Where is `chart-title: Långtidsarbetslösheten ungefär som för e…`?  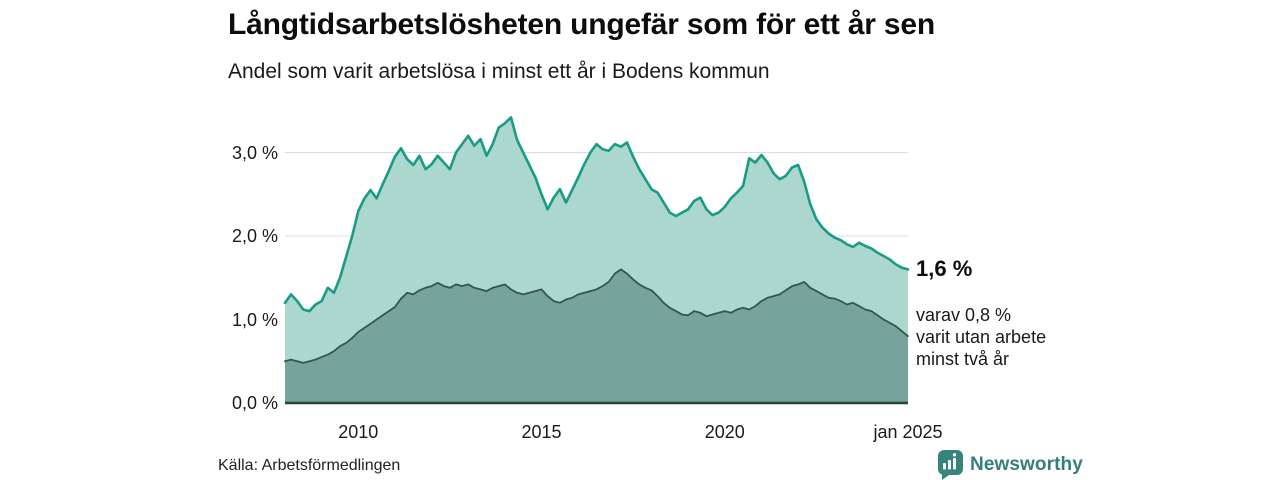 chart-title: Långtidsarbetslösheten ungefär som för e… is located at coordinates (582, 24).